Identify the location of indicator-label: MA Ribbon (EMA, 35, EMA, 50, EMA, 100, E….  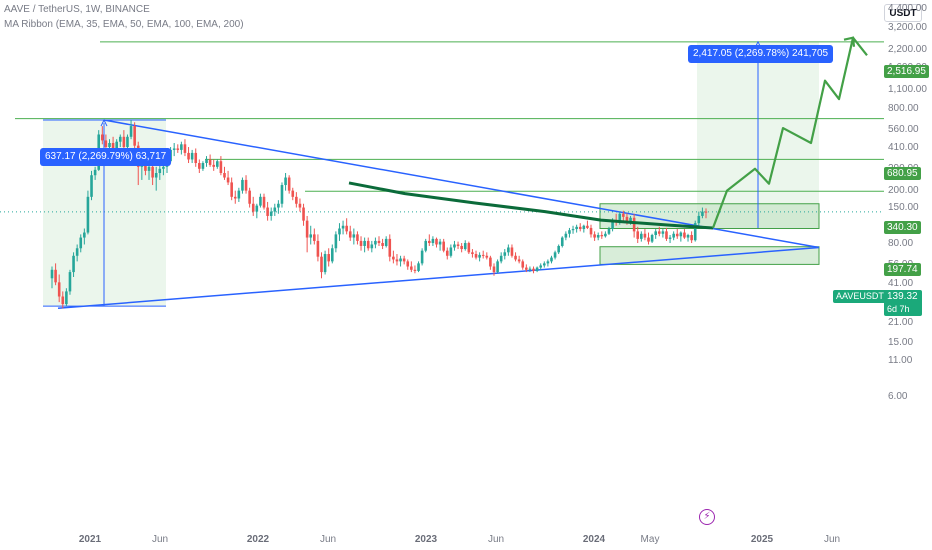
(124, 24).